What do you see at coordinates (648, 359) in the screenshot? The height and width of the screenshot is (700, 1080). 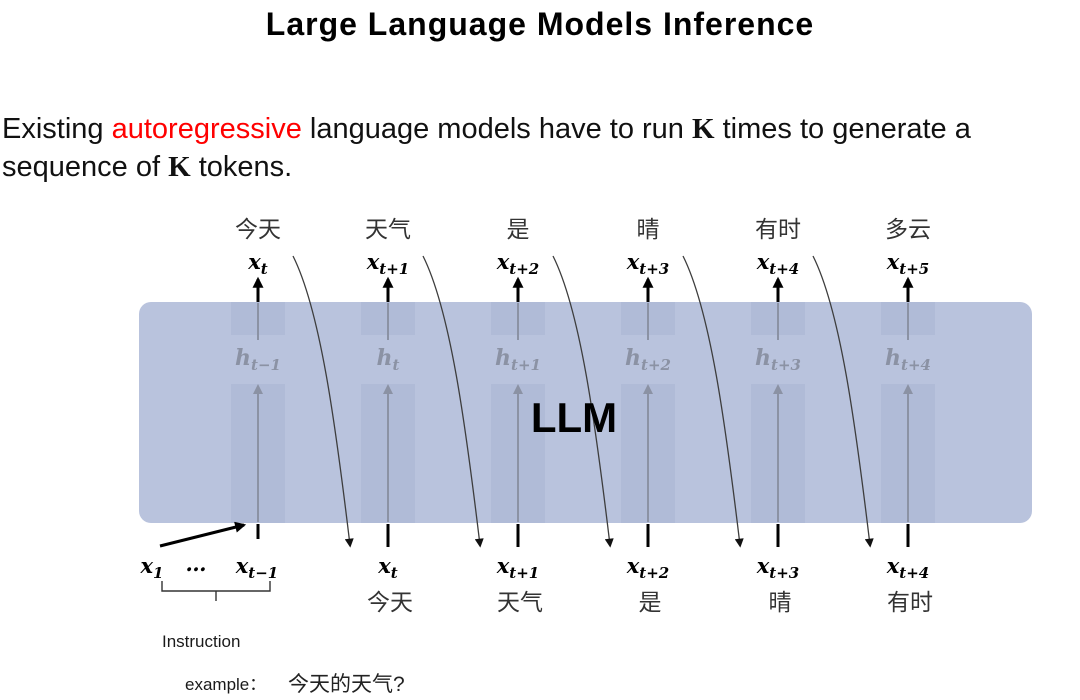 I see `hidden-state-4: ht+2` at bounding box center [648, 359].